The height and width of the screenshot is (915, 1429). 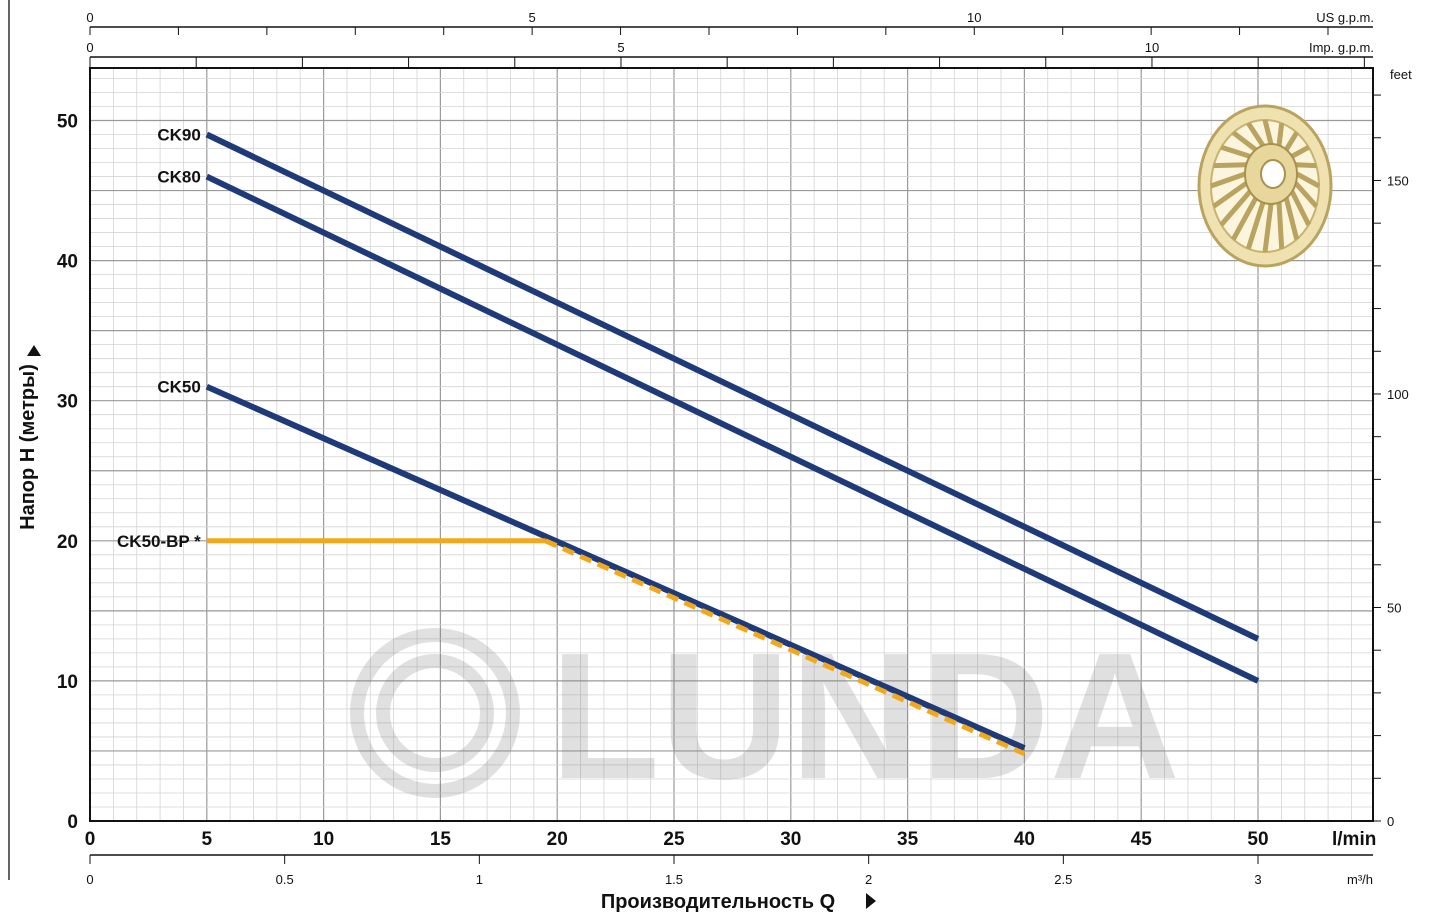 What do you see at coordinates (90, 839) in the screenshot?
I see `x-tick-label: 0` at bounding box center [90, 839].